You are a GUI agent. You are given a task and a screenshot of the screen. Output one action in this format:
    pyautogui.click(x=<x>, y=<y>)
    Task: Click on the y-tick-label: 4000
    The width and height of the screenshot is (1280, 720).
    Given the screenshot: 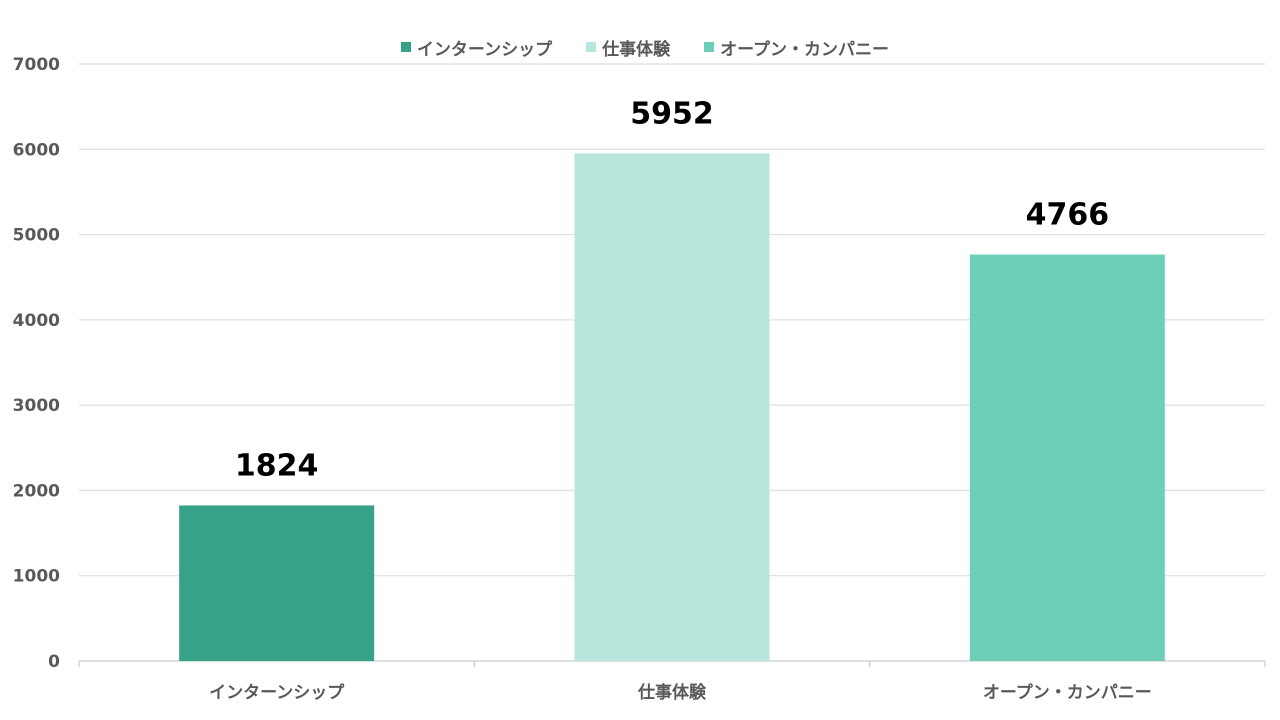 What is the action you would take?
    pyautogui.click(x=36, y=321)
    